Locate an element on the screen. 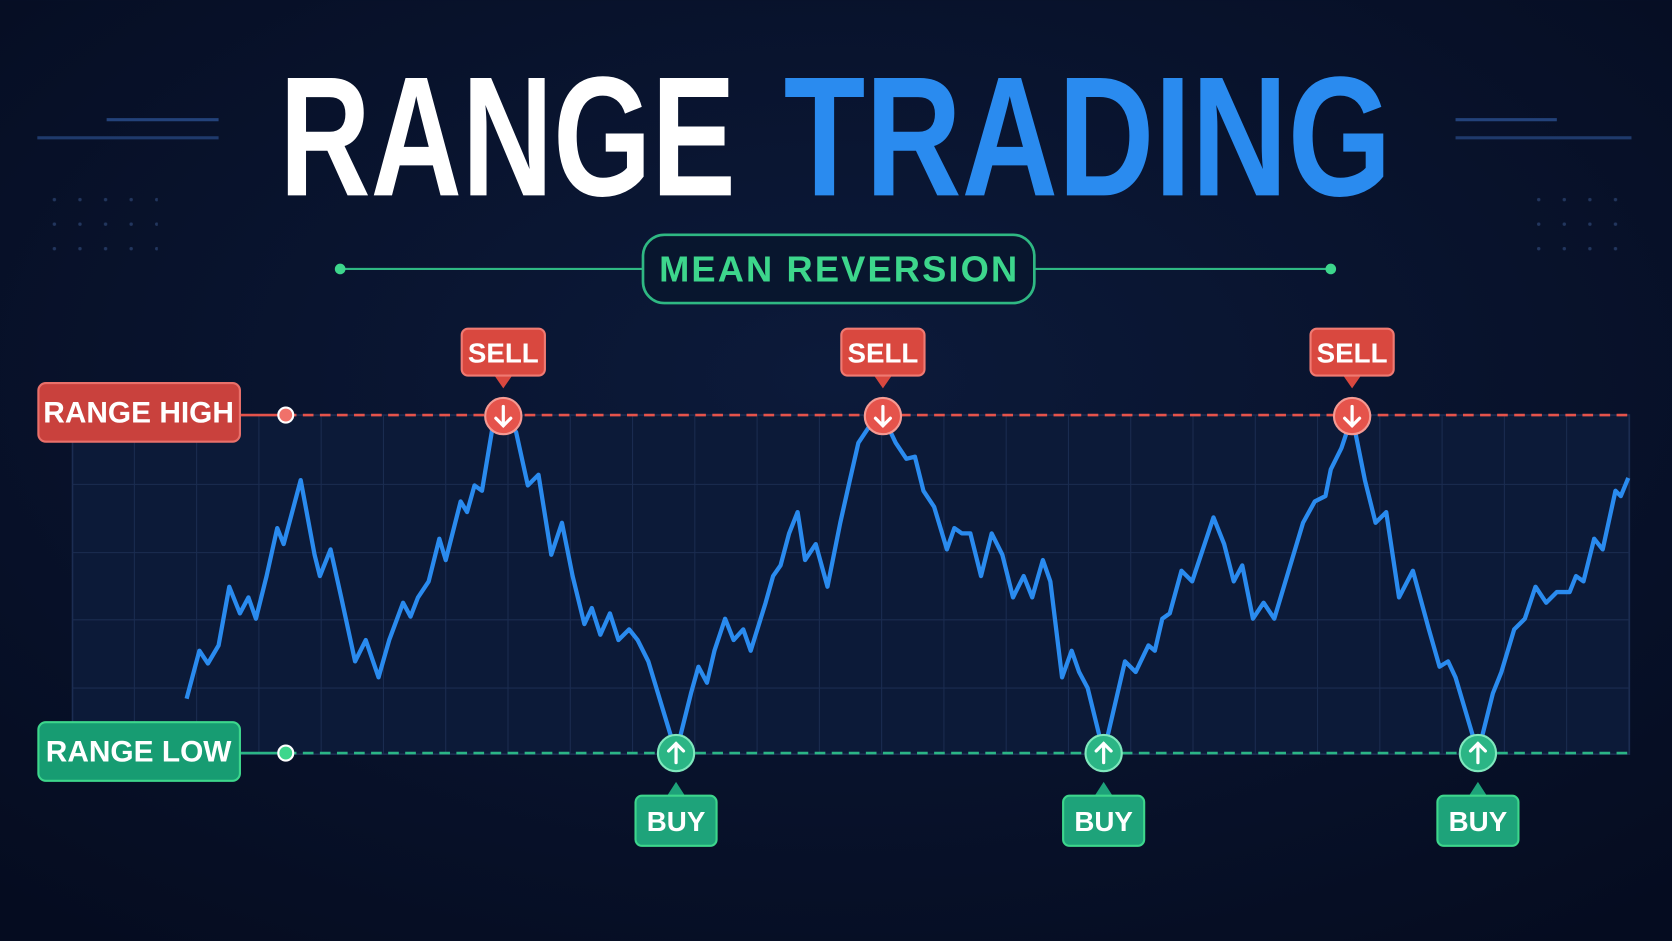 This screenshot has height=941, width=1672. range-high-label: RANGE HIGH is located at coordinates (138, 412).